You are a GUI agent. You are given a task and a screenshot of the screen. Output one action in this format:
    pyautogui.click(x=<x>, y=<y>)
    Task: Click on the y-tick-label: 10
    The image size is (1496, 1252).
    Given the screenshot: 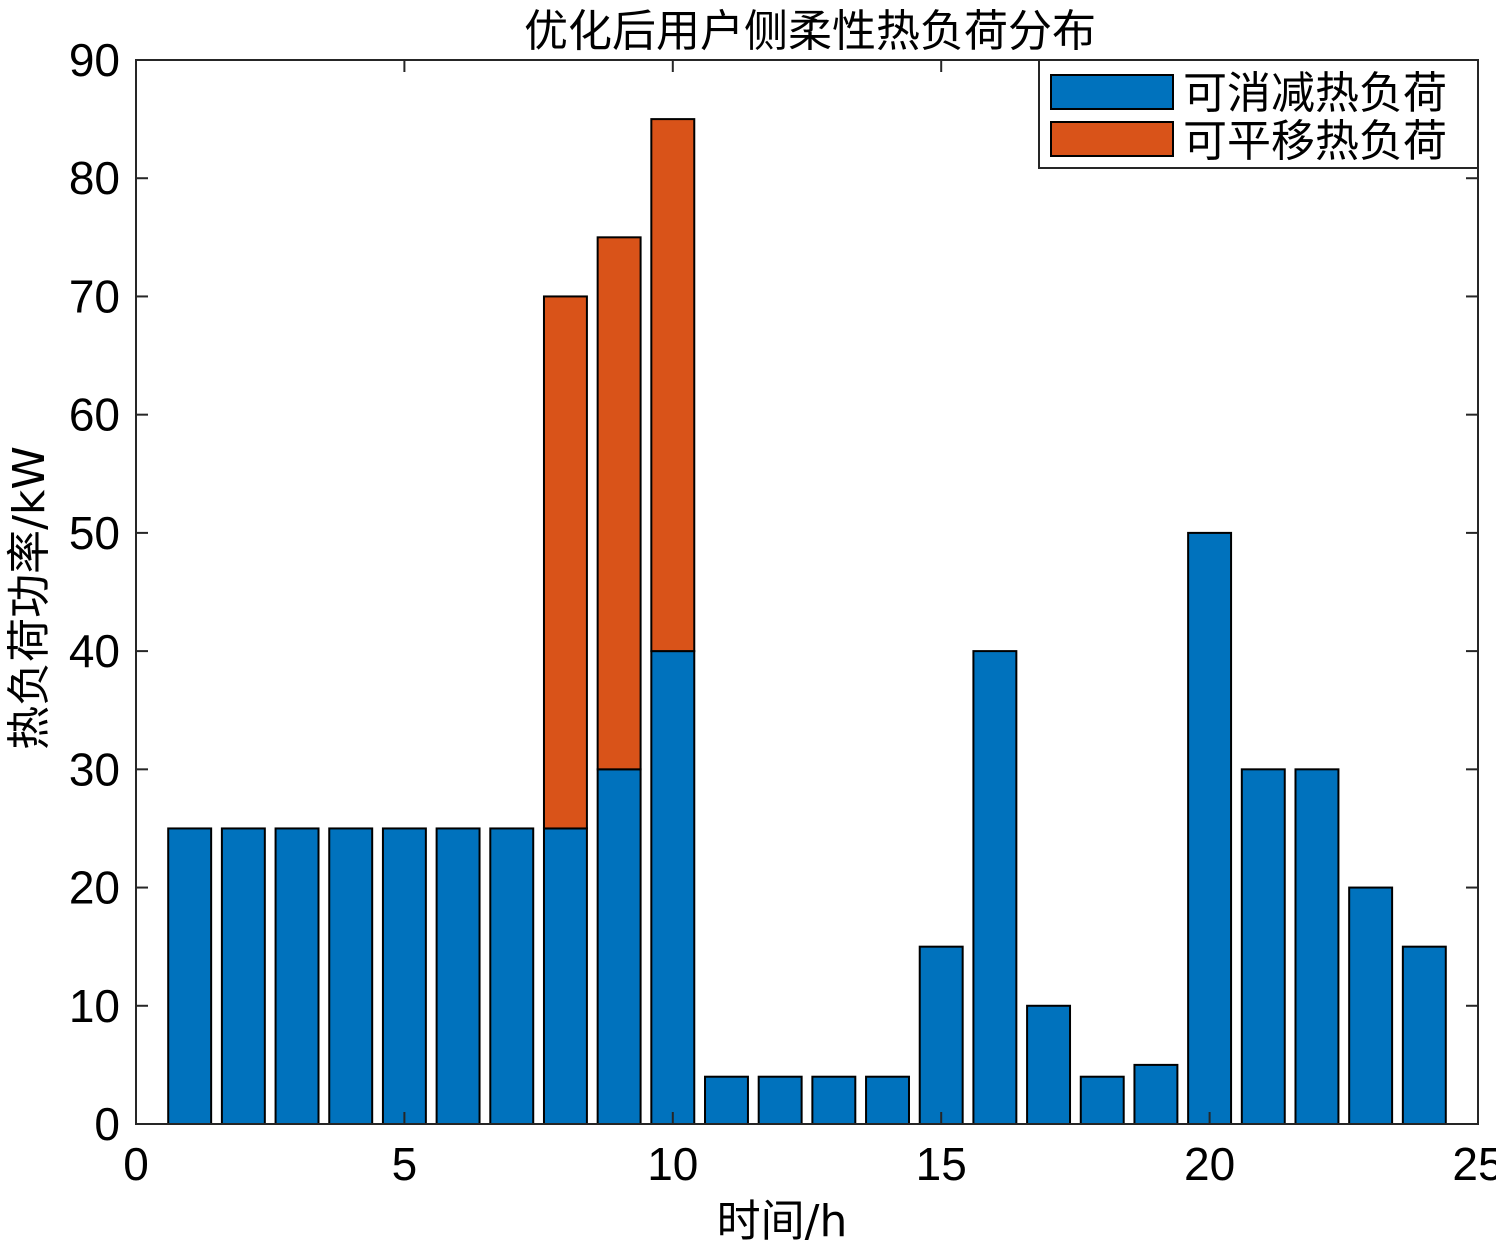 What is the action you would take?
    pyautogui.click(x=94, y=1006)
    